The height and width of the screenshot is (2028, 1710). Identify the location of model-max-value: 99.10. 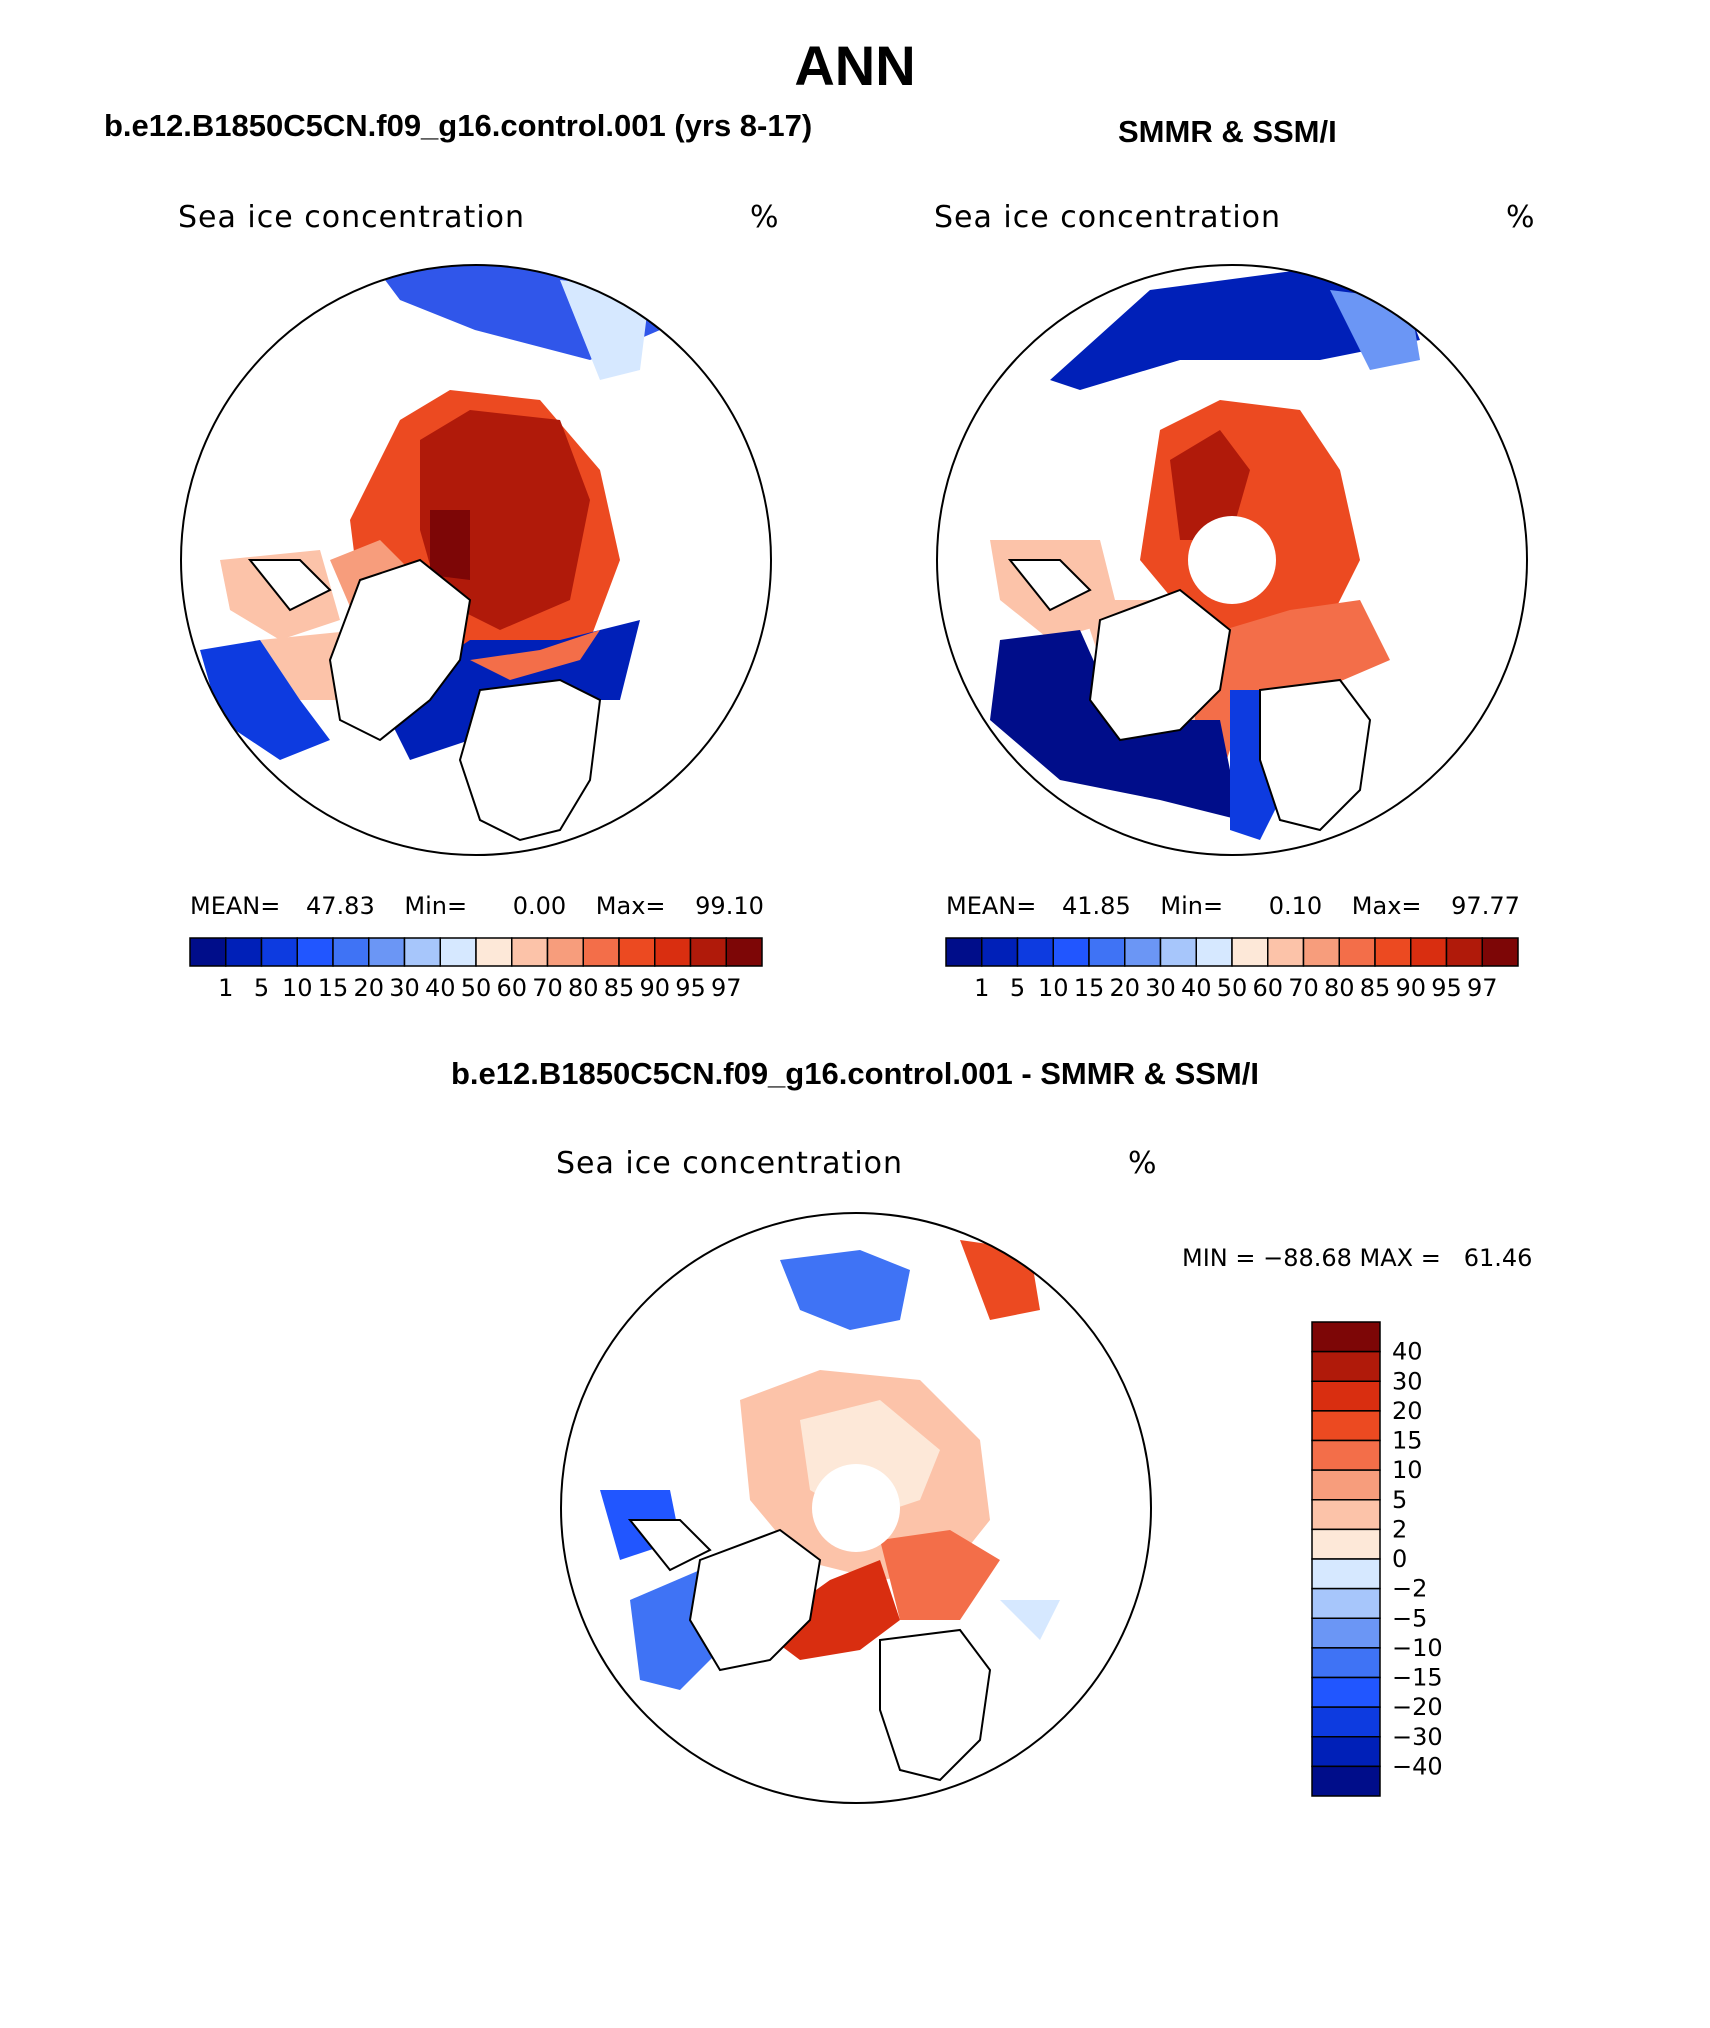
(729, 906).